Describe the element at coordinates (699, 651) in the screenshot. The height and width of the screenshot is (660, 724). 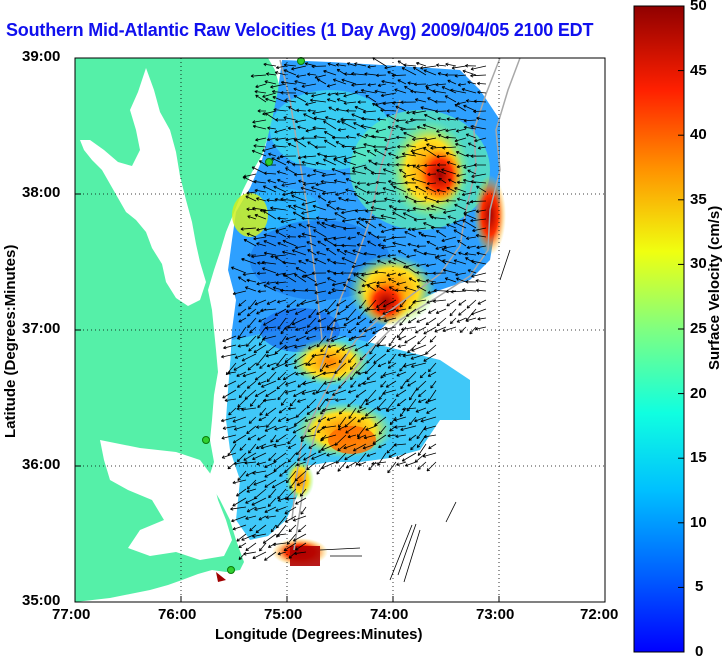
I see `colorbar-tick-label: 0` at that location.